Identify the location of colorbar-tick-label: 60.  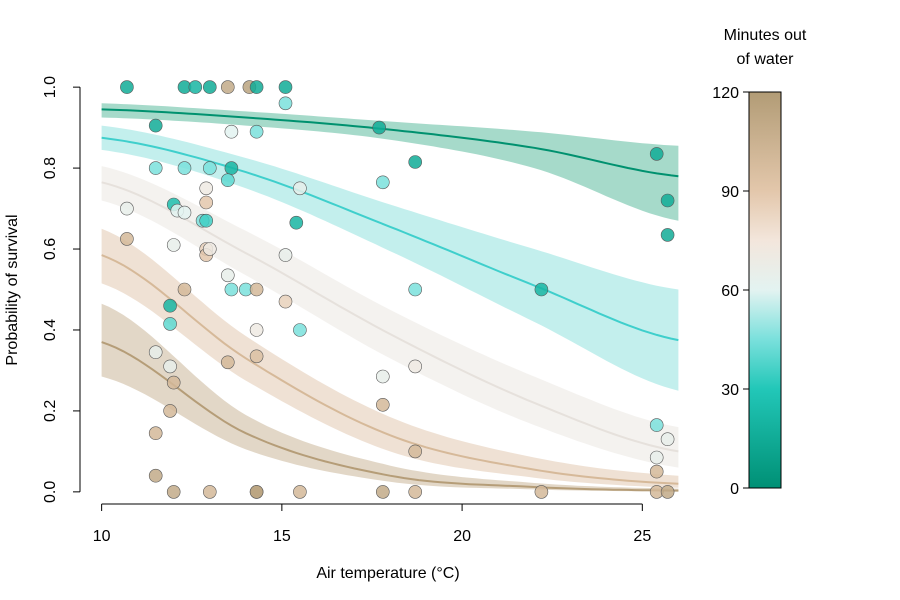
(730, 291).